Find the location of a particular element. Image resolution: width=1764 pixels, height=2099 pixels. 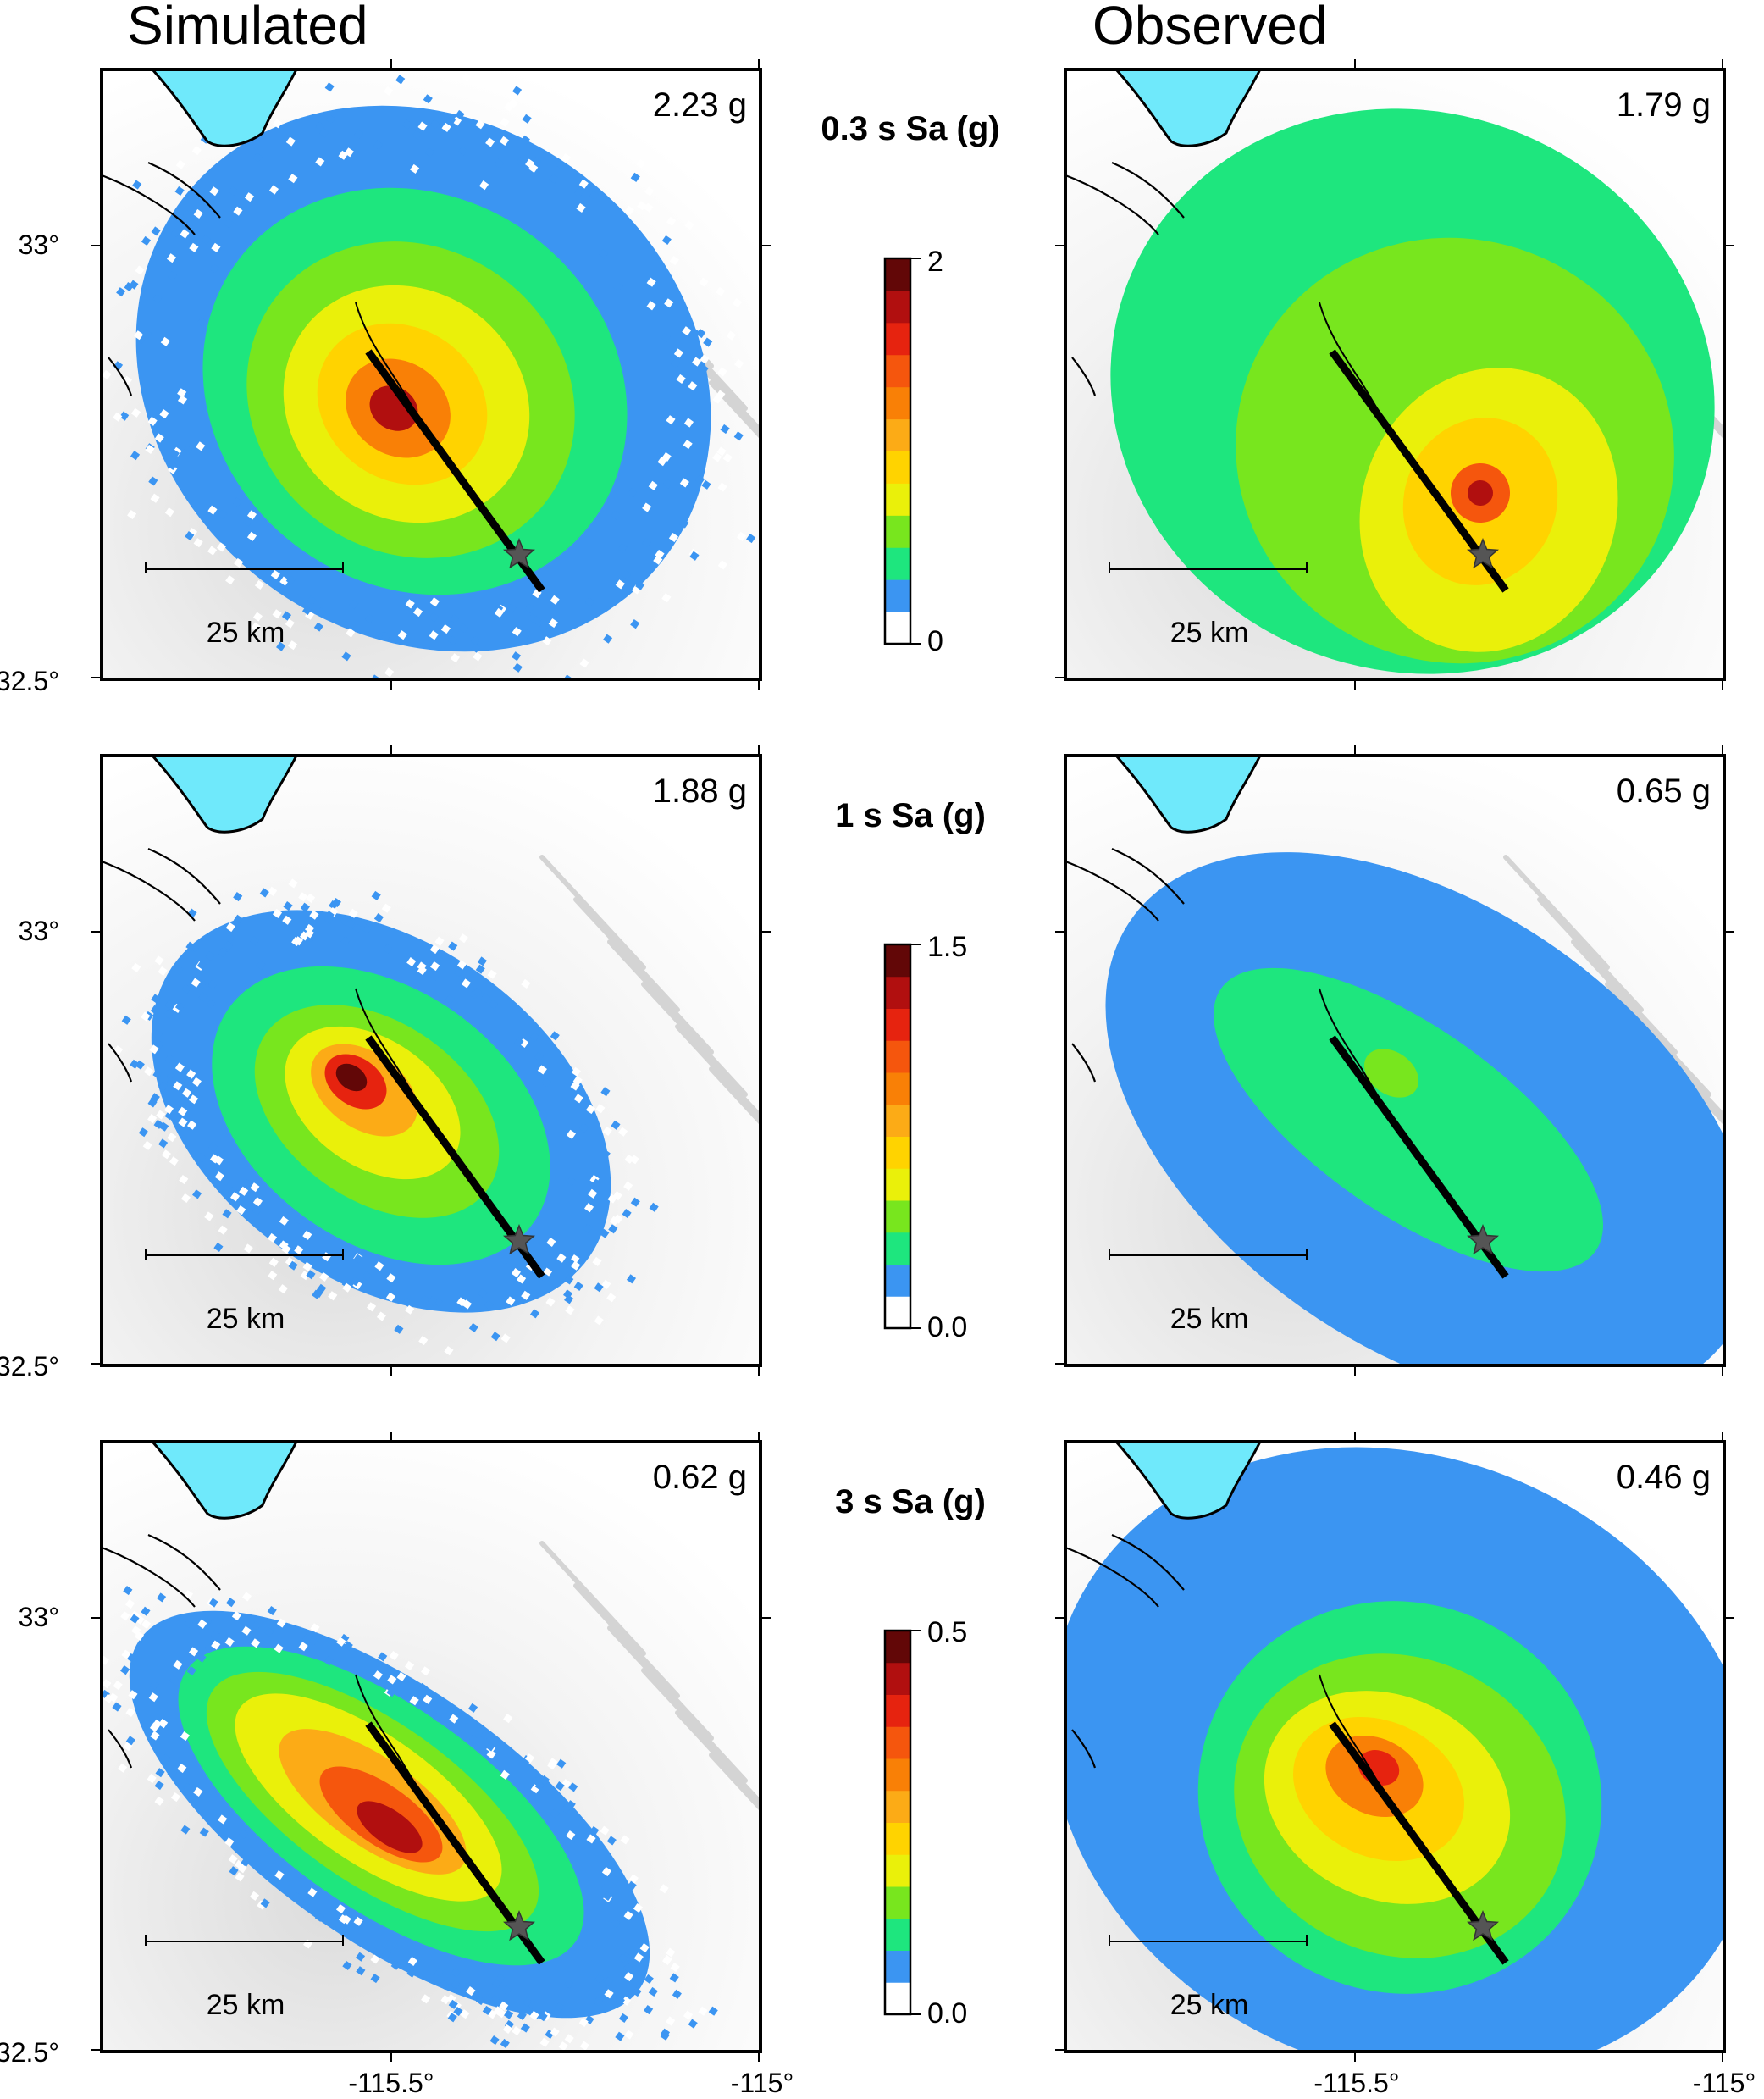

colorbar-max-label-3s: 0.5 is located at coordinates (947, 1632).